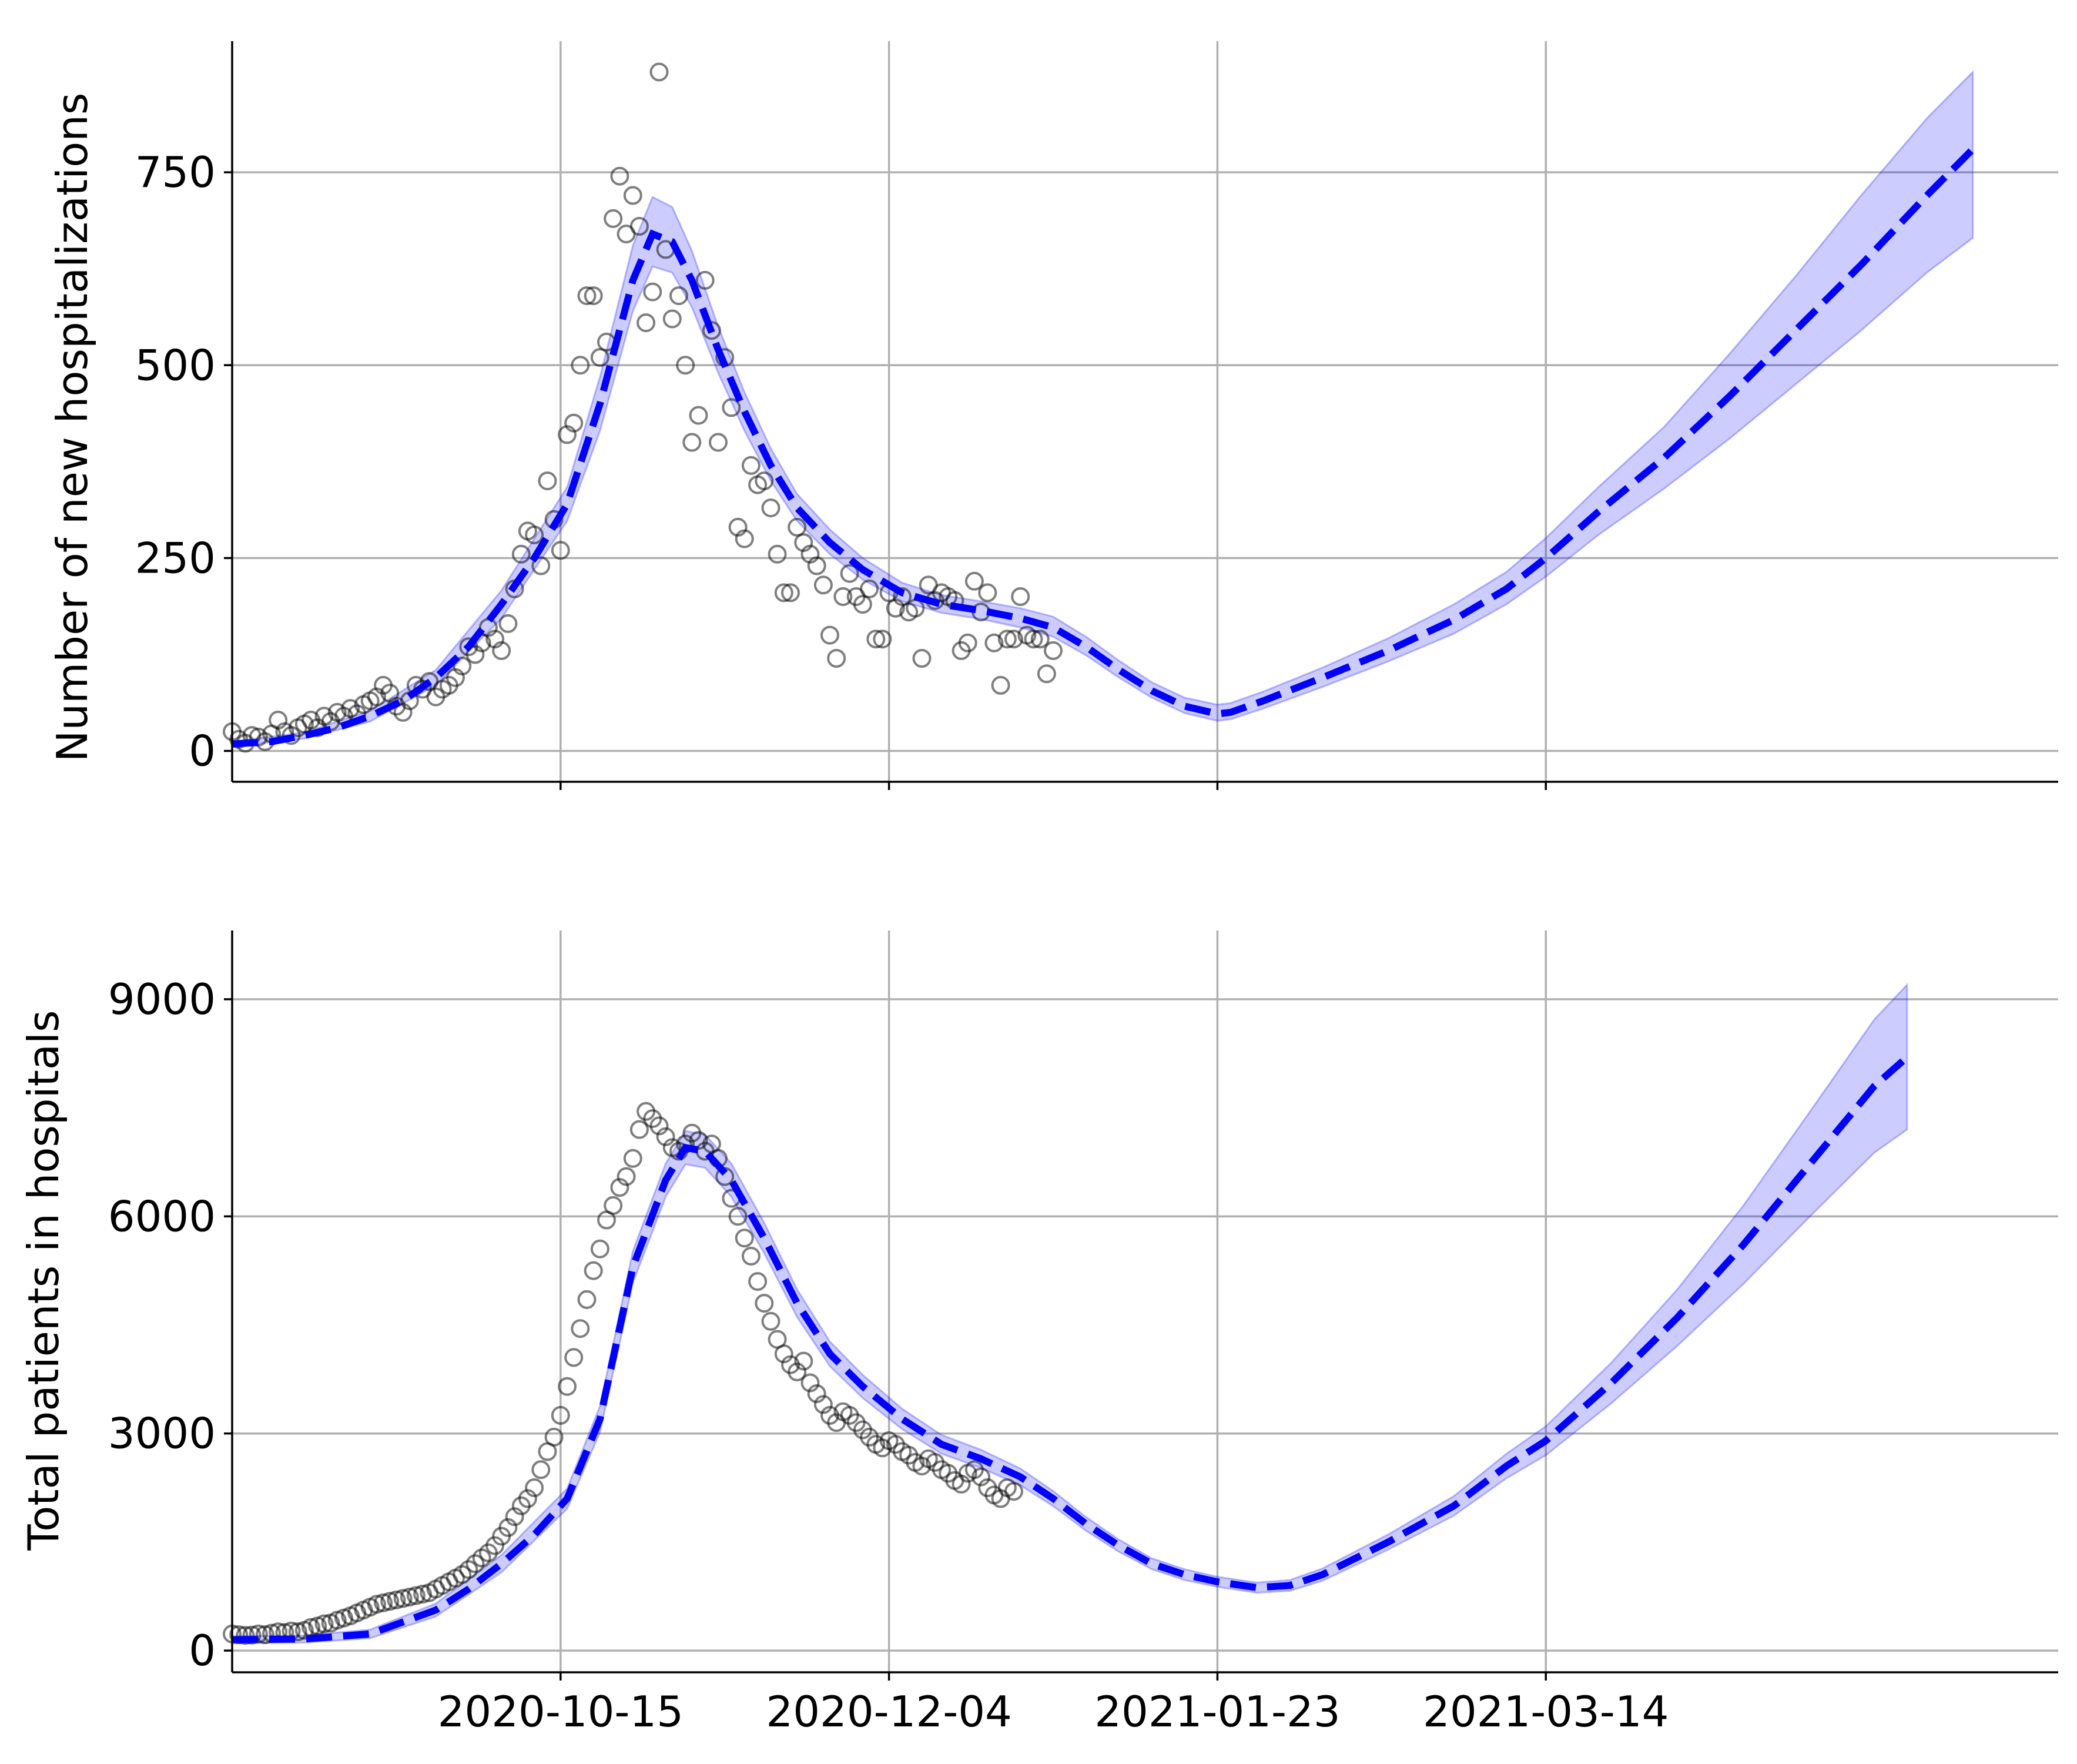  I want to click on x-tick-label: 2020-12-04, so click(889, 1711).